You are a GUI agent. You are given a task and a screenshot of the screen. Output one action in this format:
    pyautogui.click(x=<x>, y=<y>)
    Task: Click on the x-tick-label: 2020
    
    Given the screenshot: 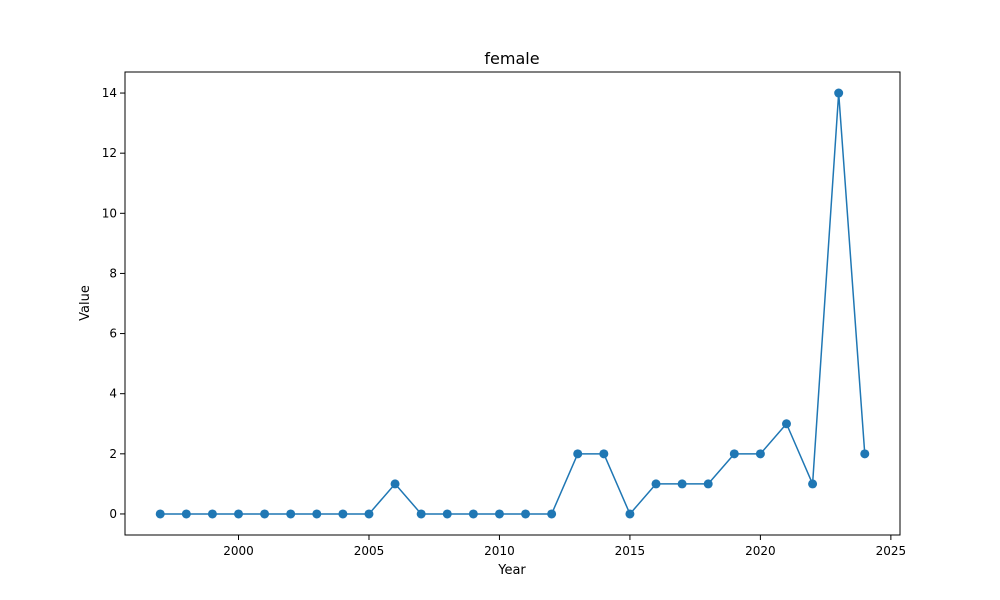 What is the action you would take?
    pyautogui.click(x=760, y=551)
    